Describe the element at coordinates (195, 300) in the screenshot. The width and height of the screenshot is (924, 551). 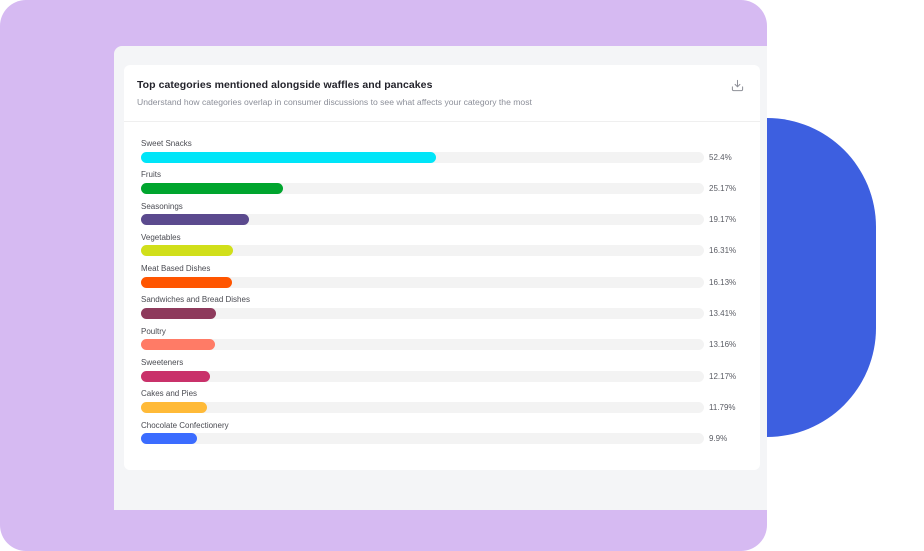
I see `bar-label: Sandwiches and Bread Dishes` at that location.